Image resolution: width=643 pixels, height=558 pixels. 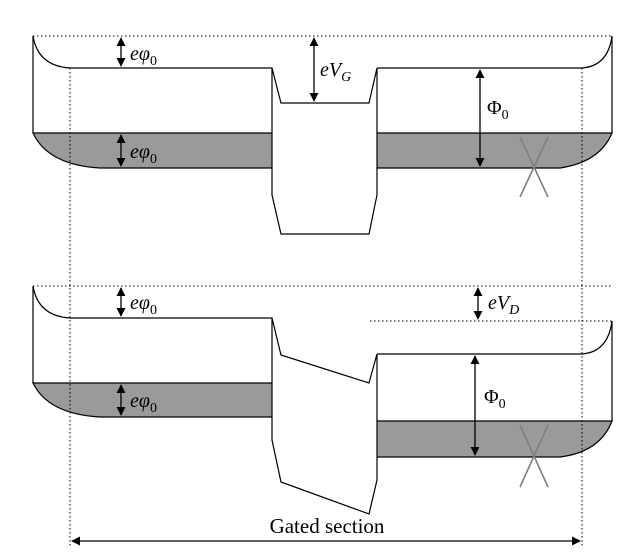 I want to click on top-left-fermi-sea, so click(x=152, y=150).